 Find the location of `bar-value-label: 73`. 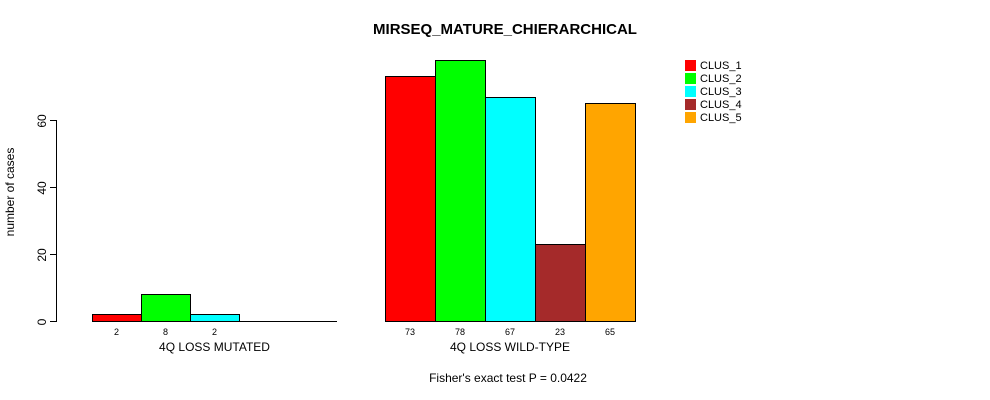

bar-value-label: 73 is located at coordinates (410, 332).